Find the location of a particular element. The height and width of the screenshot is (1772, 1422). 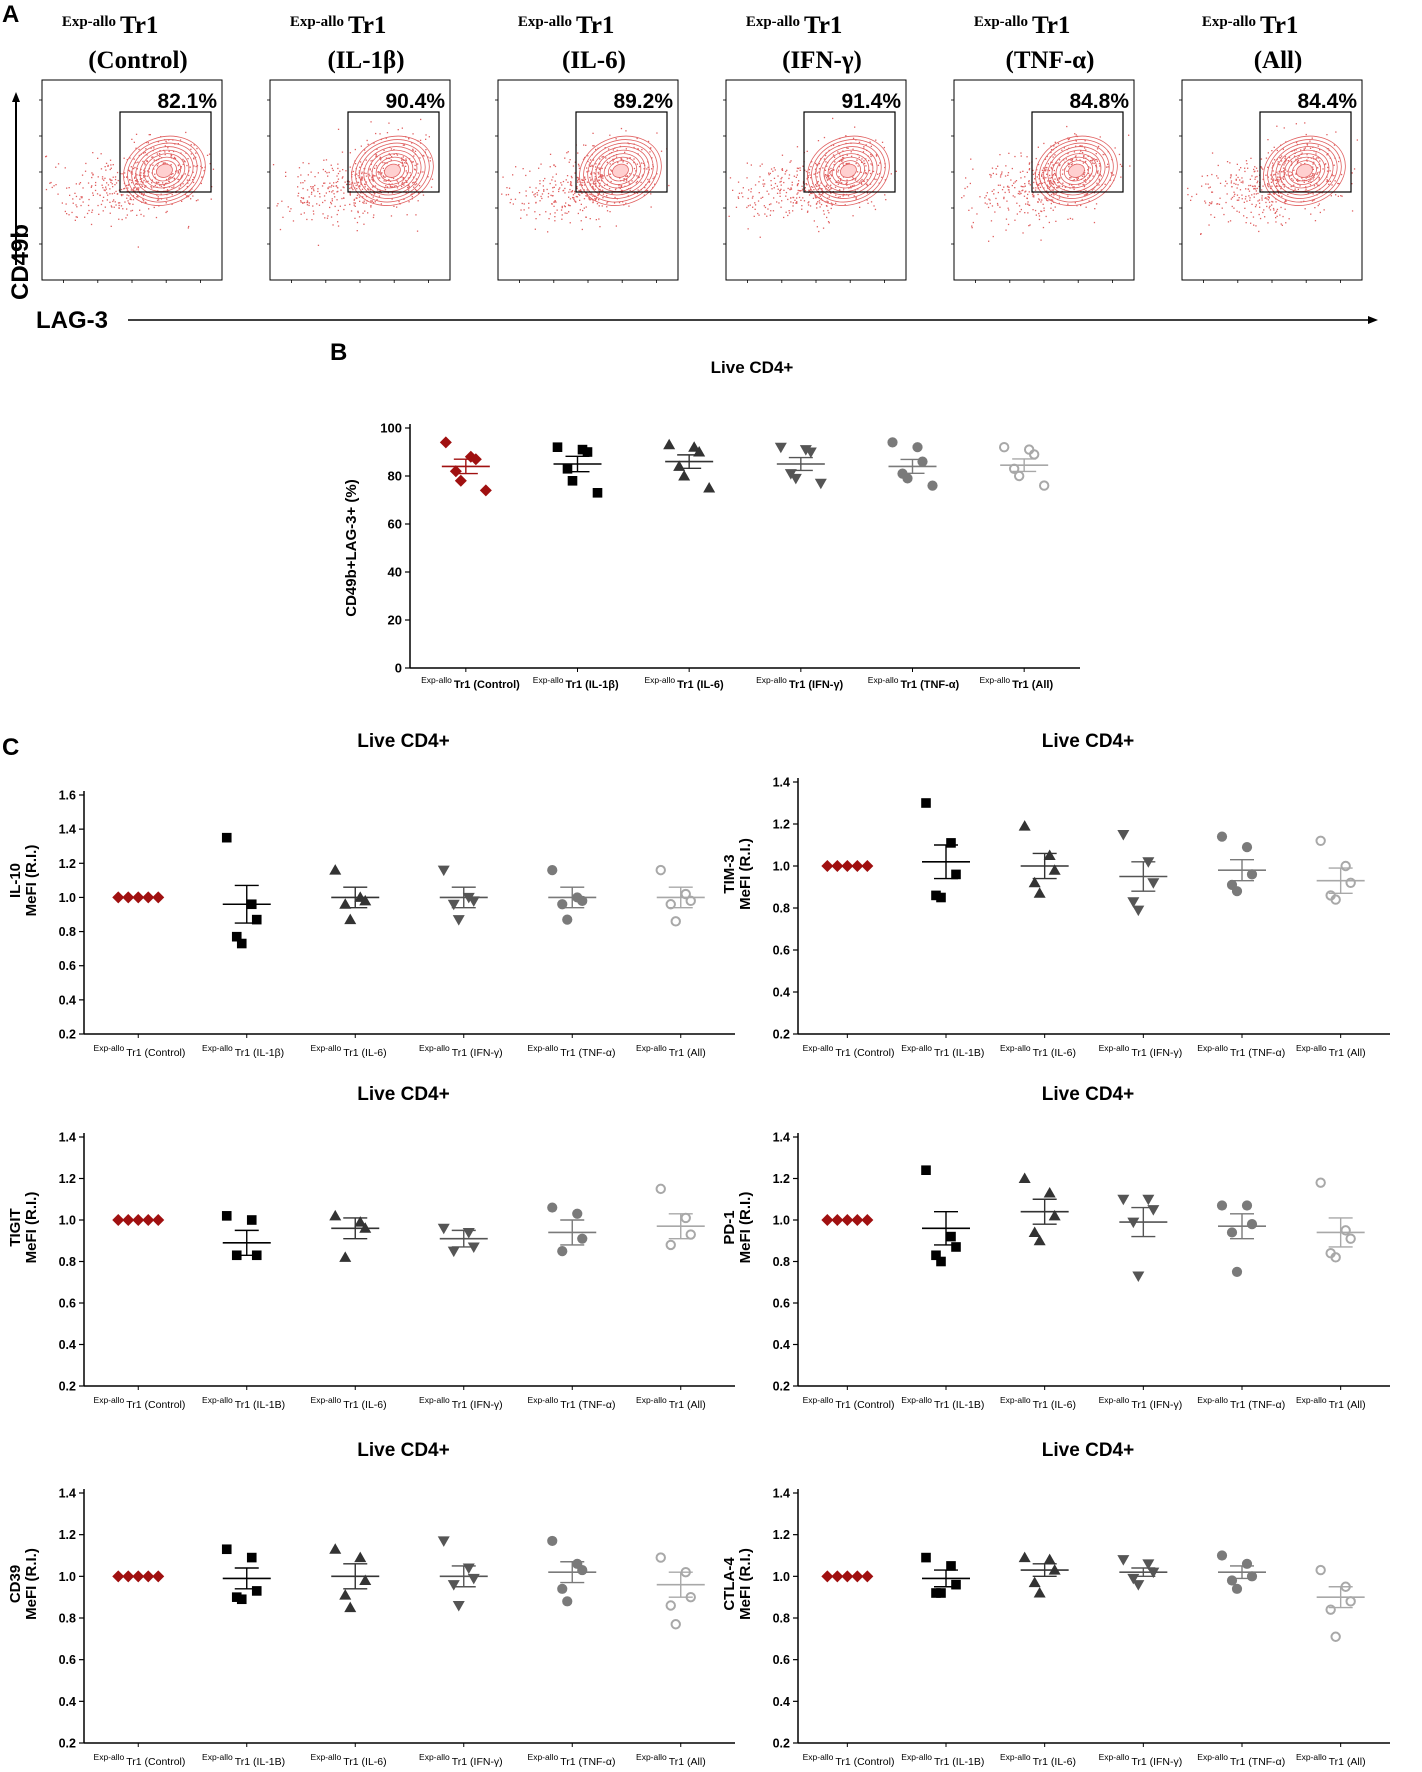

x-tick-label: Tr1 (IL-1β) is located at coordinates (593, 685).